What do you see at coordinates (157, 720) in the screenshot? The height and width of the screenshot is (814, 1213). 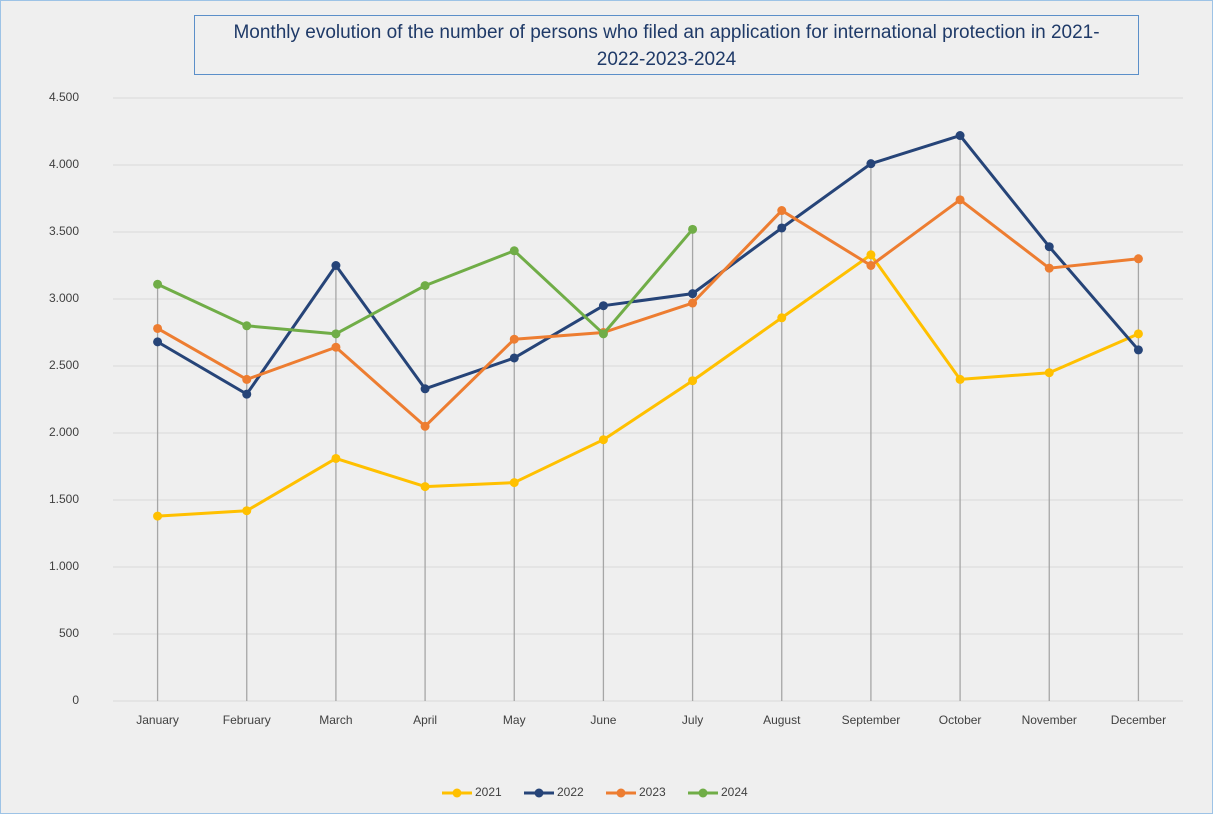 I see `x-tick-label: January` at bounding box center [157, 720].